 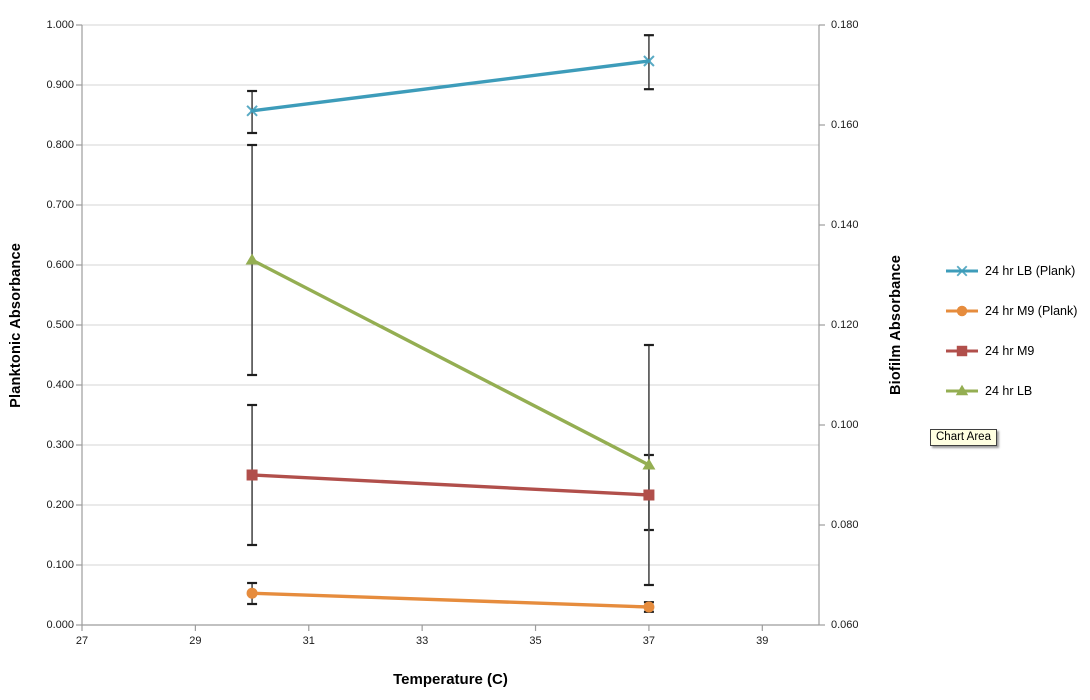 I want to click on left-axis-tick-label: 0.700, so click(x=60, y=205).